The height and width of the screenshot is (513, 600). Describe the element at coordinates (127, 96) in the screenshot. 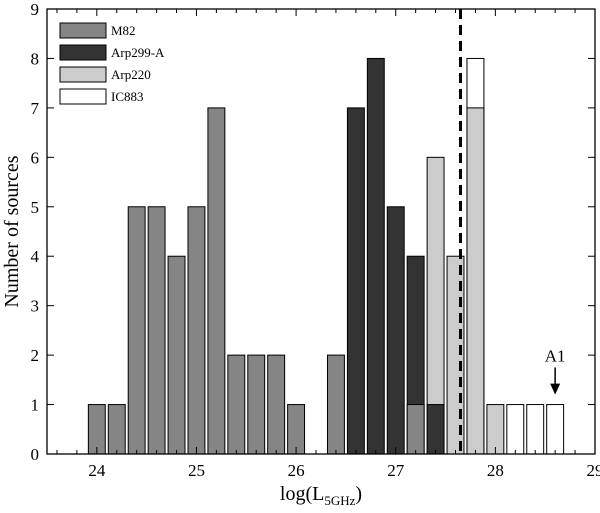

I see `legend-label: IC883` at that location.